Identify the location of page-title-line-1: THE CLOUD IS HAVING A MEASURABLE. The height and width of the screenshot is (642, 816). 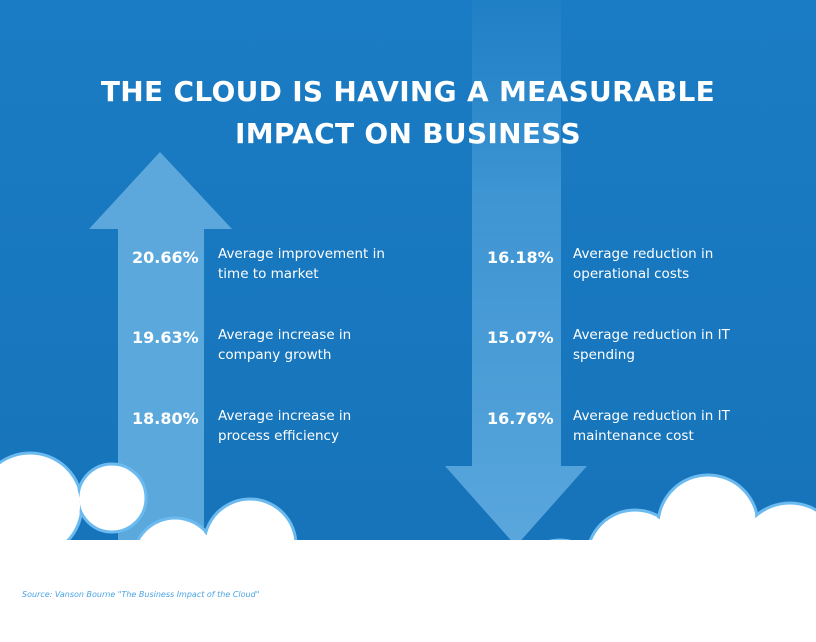
(408, 91).